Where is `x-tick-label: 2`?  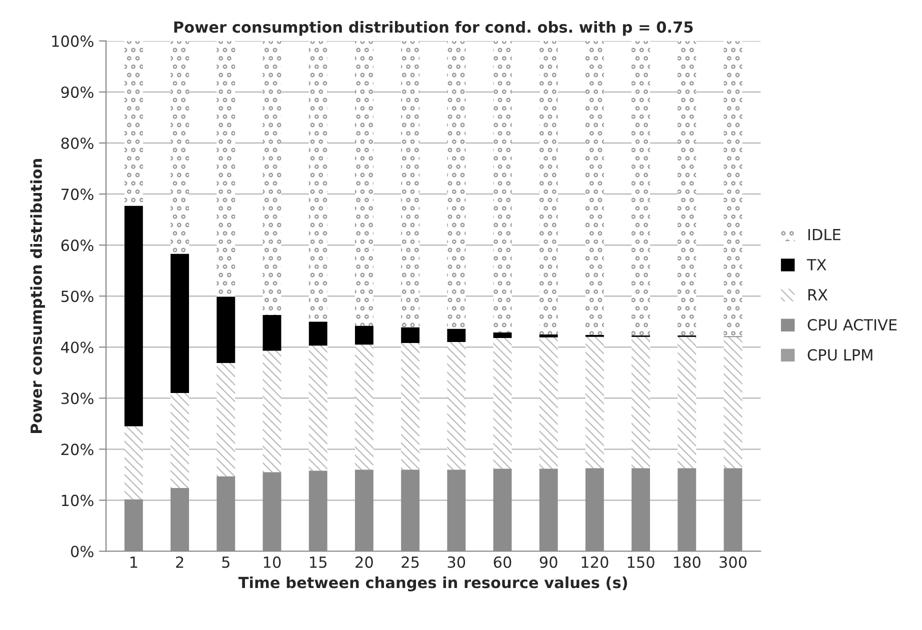
x-tick-label: 2 is located at coordinates (180, 562).